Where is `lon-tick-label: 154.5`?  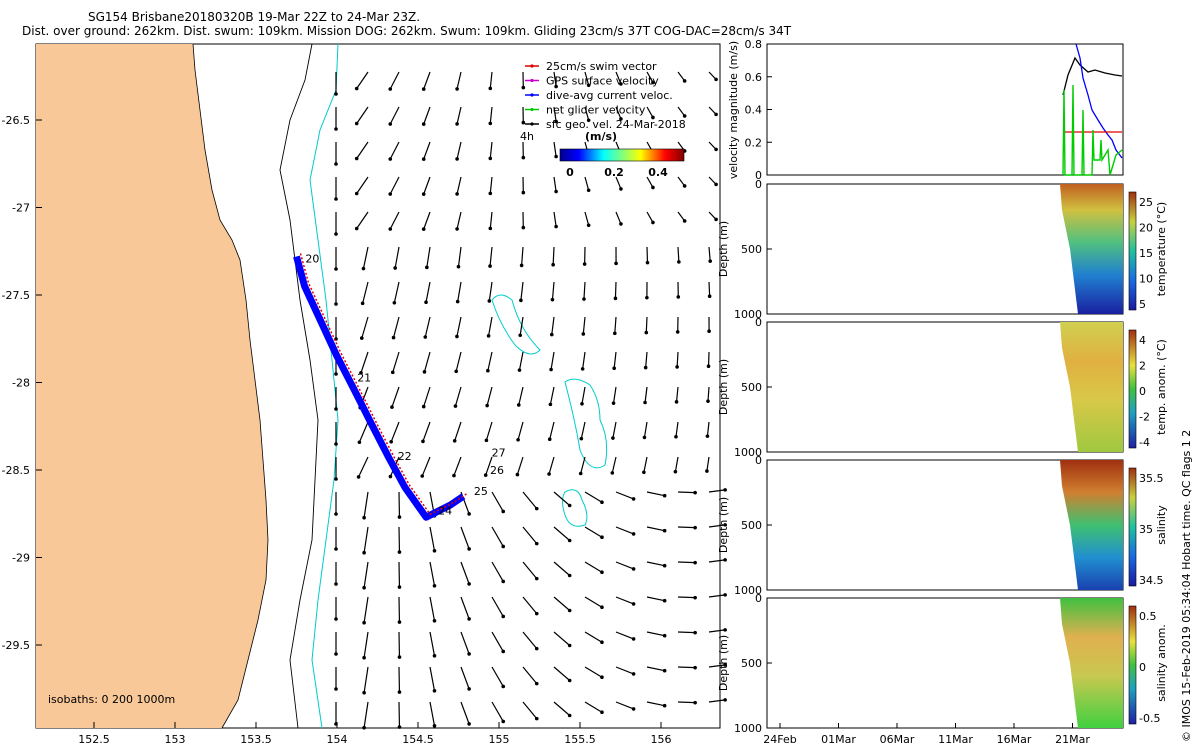
lon-tick-label: 154.5 is located at coordinates (418, 739).